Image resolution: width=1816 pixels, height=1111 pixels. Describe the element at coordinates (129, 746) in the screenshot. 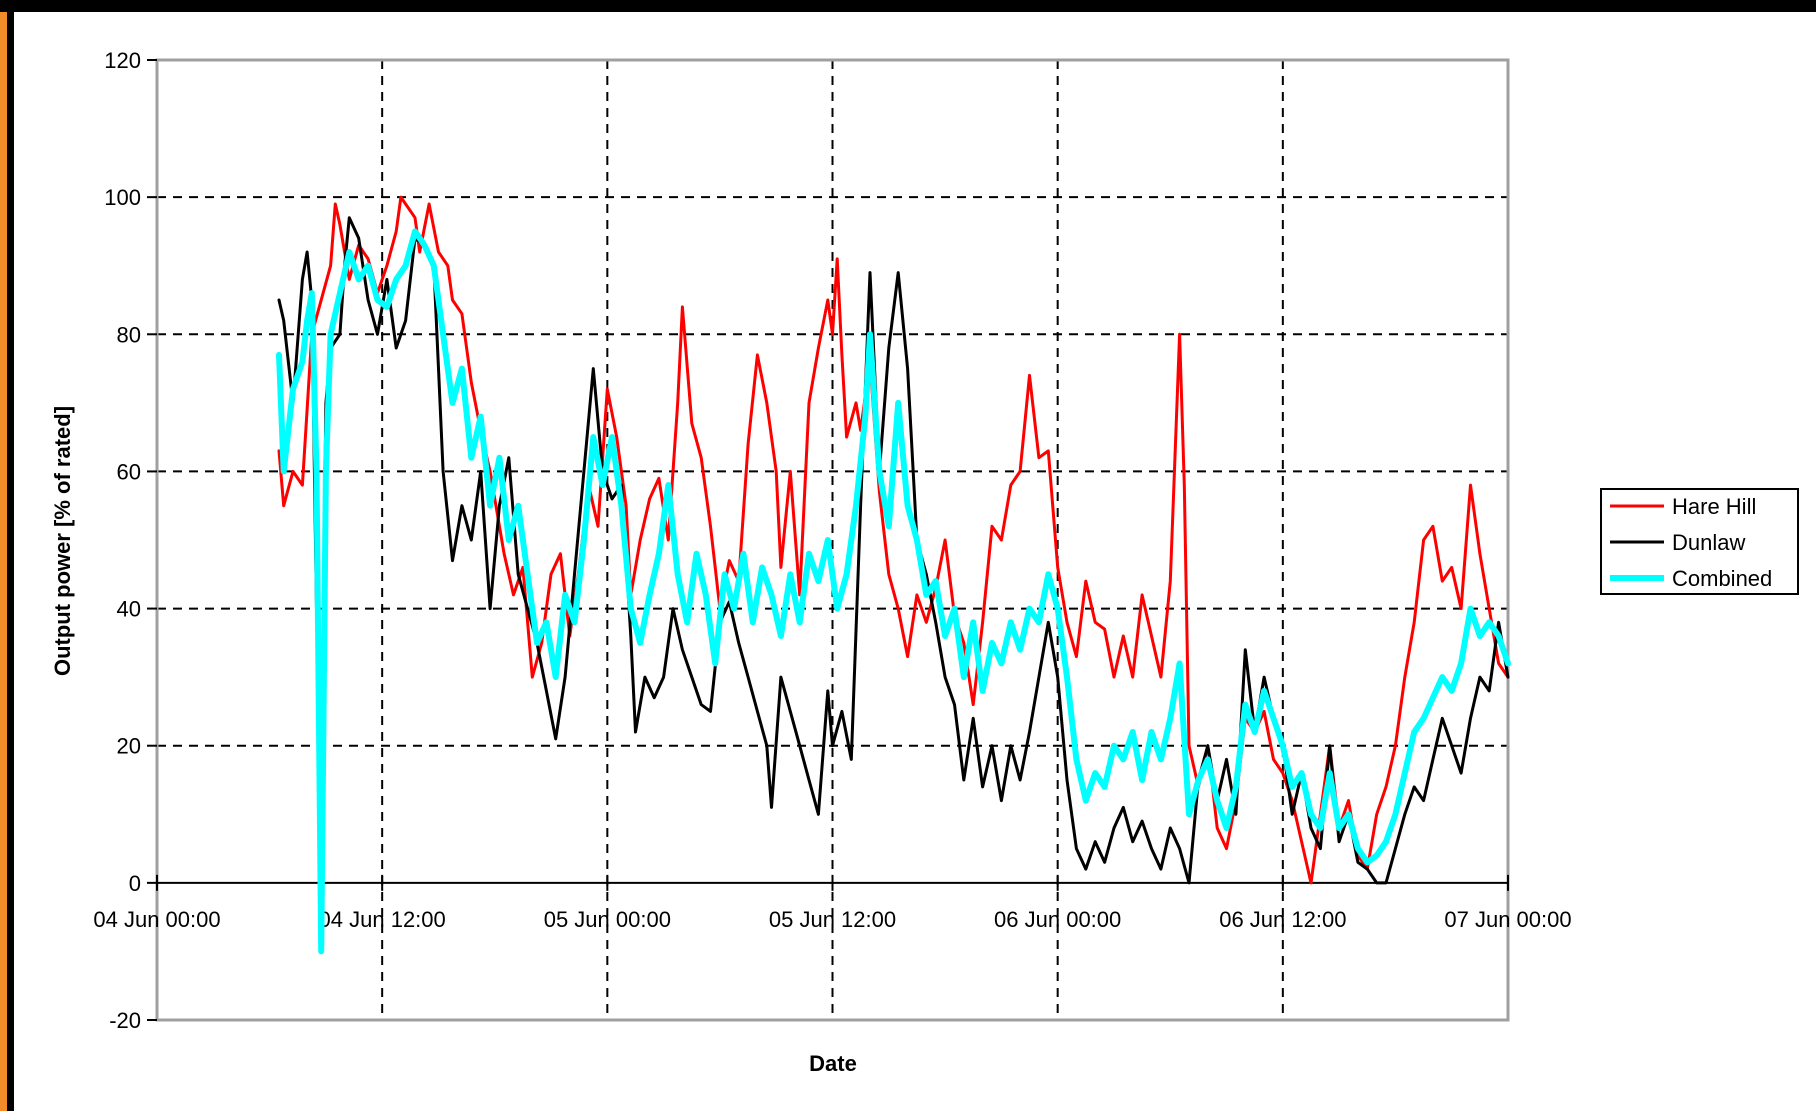

I see `y-tick-label: 20` at that location.